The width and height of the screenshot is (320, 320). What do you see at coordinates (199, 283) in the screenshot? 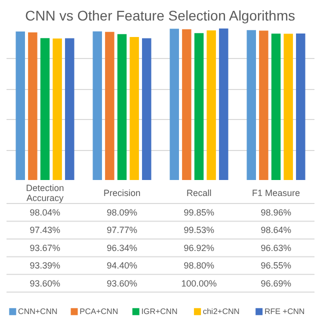
I see `data-label: 100.00%` at bounding box center [199, 283].